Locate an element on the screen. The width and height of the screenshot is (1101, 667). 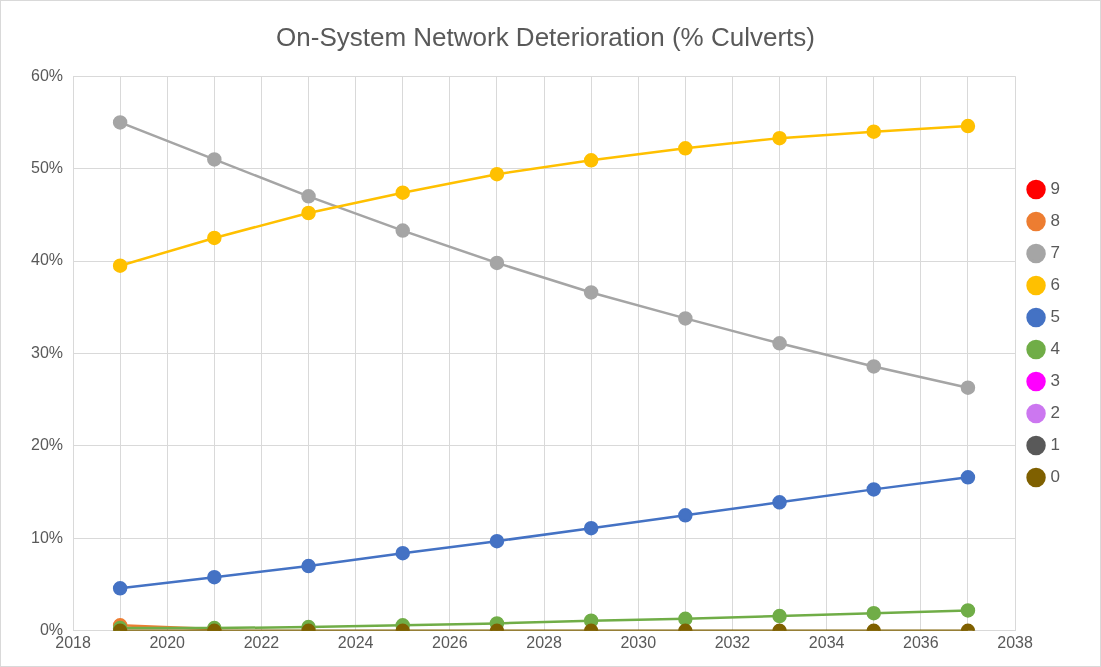
legend-label: 4 is located at coordinates (1055, 349).